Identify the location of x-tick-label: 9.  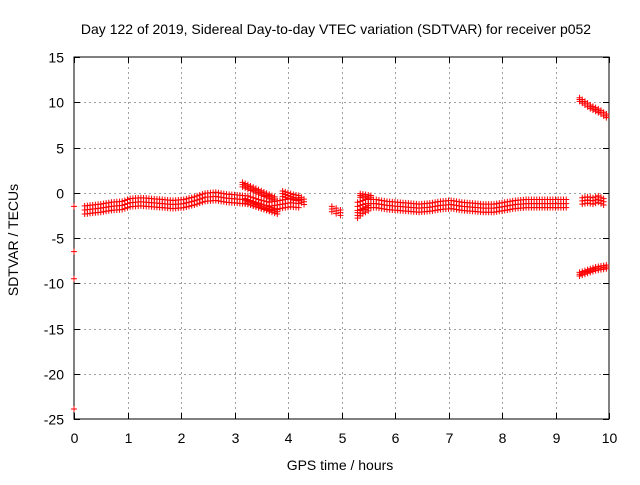
(557, 438).